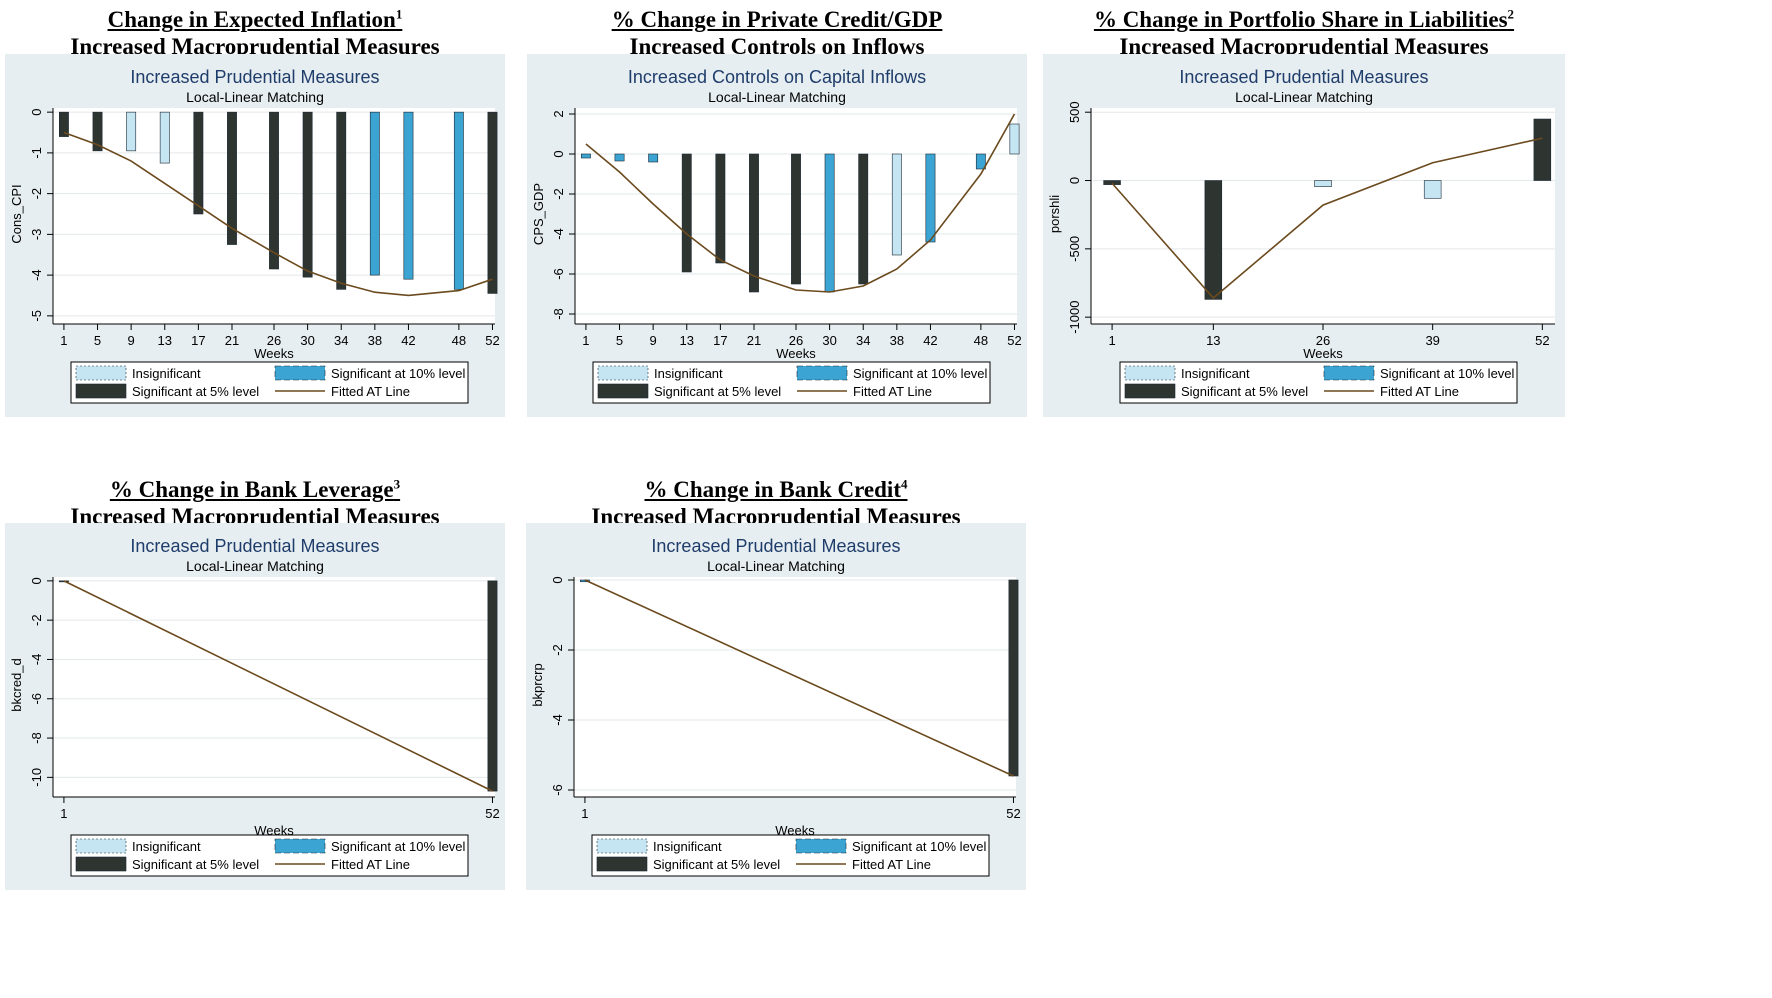 This screenshot has height=998, width=1772. Describe the element at coordinates (300, 846) in the screenshot. I see `legend-swatch-sig10` at that location.